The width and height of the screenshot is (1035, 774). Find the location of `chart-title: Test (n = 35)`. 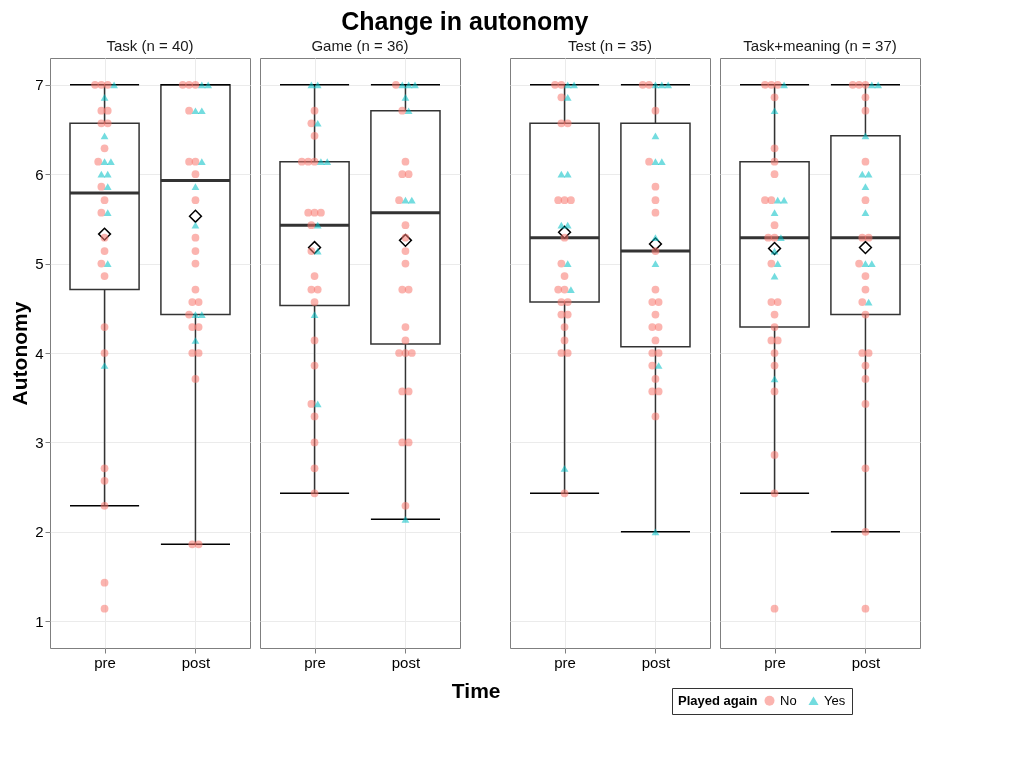

chart-title: Test (n = 35) is located at coordinates (610, 45).